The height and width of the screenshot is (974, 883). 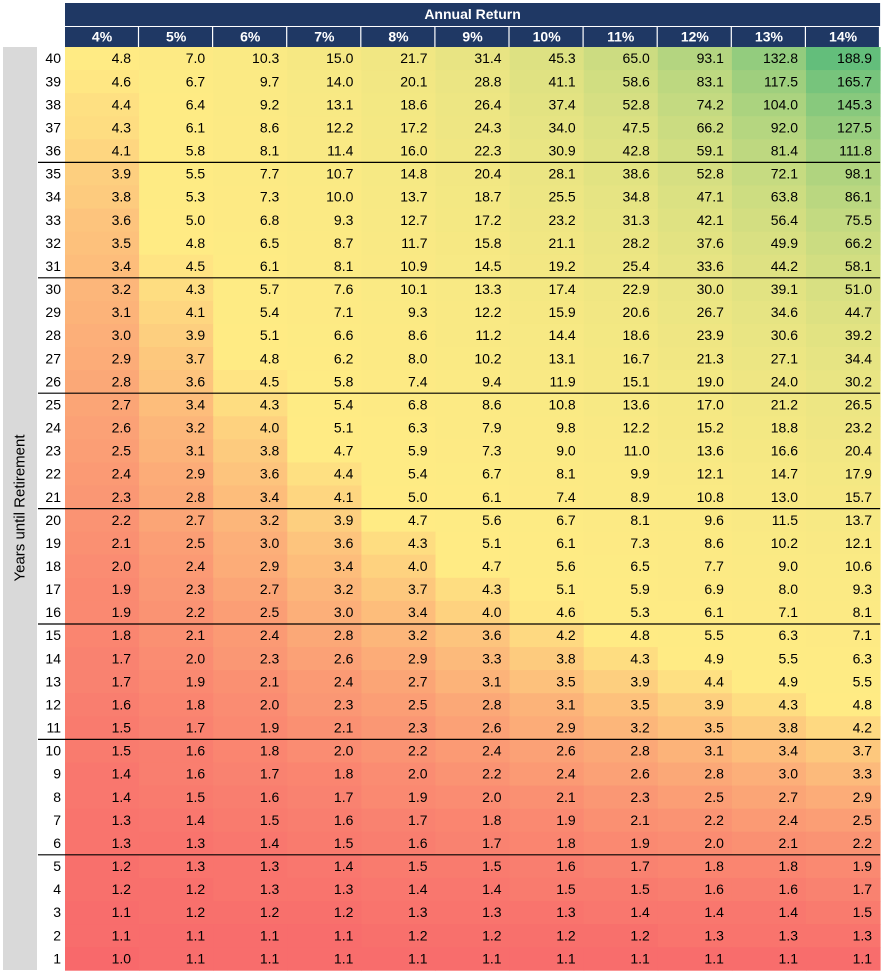 What do you see at coordinates (769, 37) in the screenshot?
I see `x-tick-label: 13%` at bounding box center [769, 37].